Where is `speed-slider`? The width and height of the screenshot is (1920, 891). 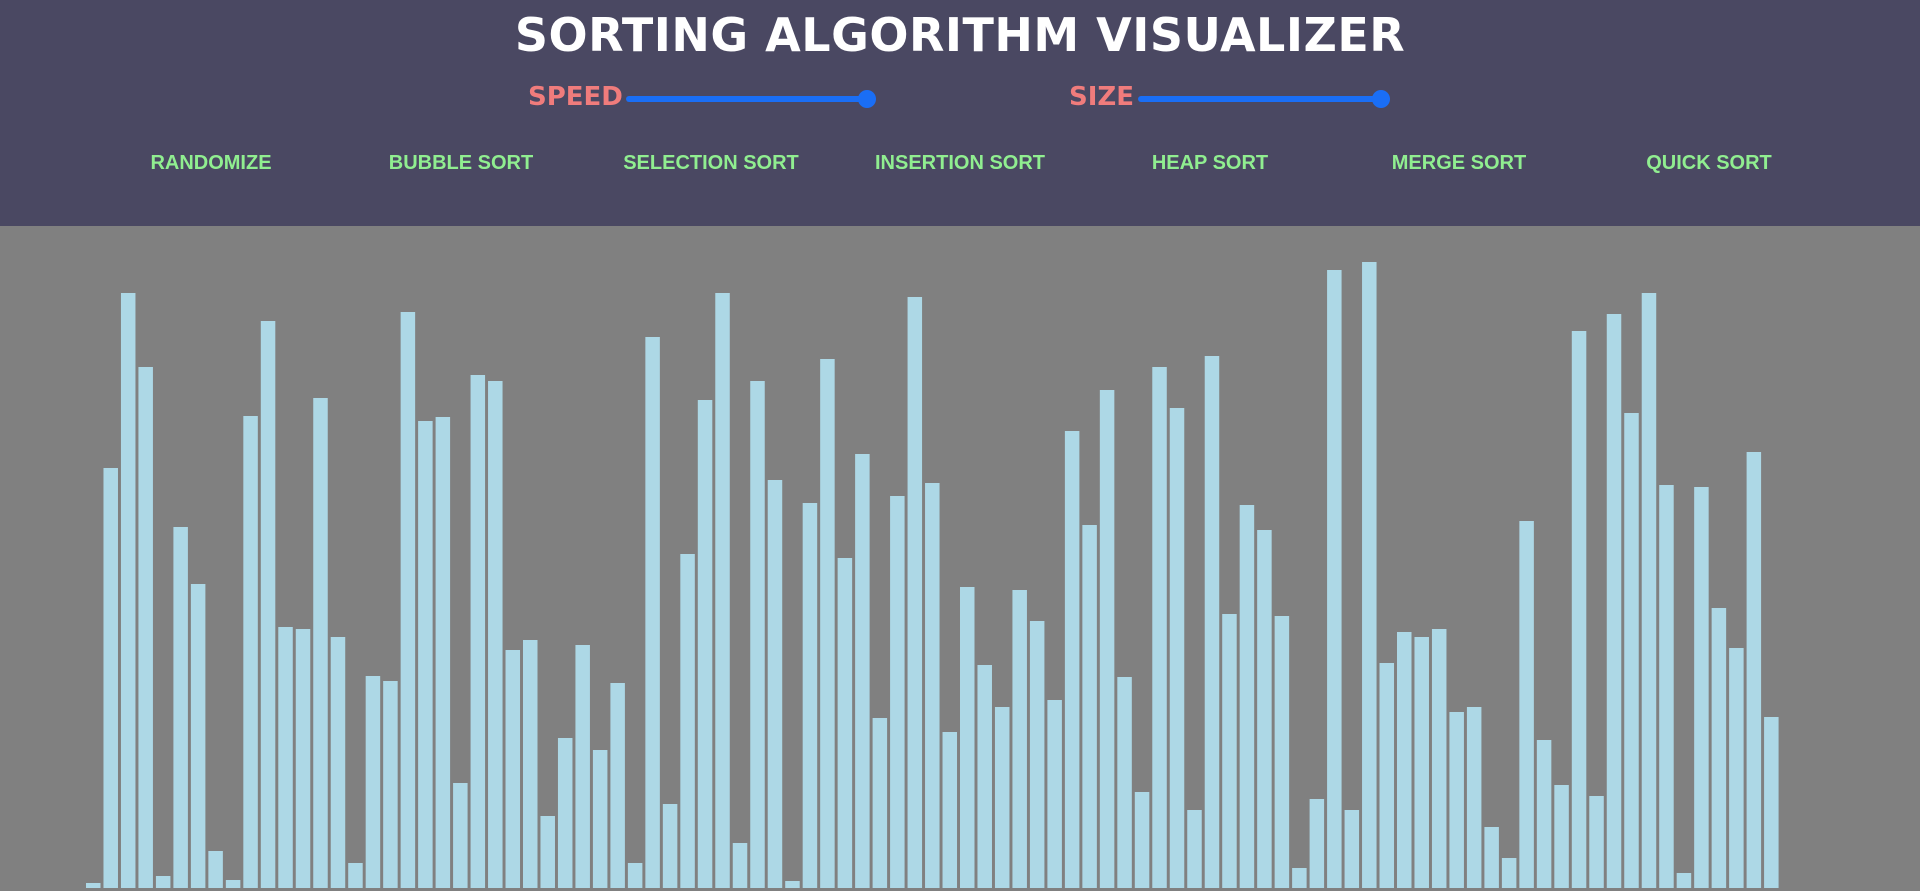 speed-slider is located at coordinates (751, 99).